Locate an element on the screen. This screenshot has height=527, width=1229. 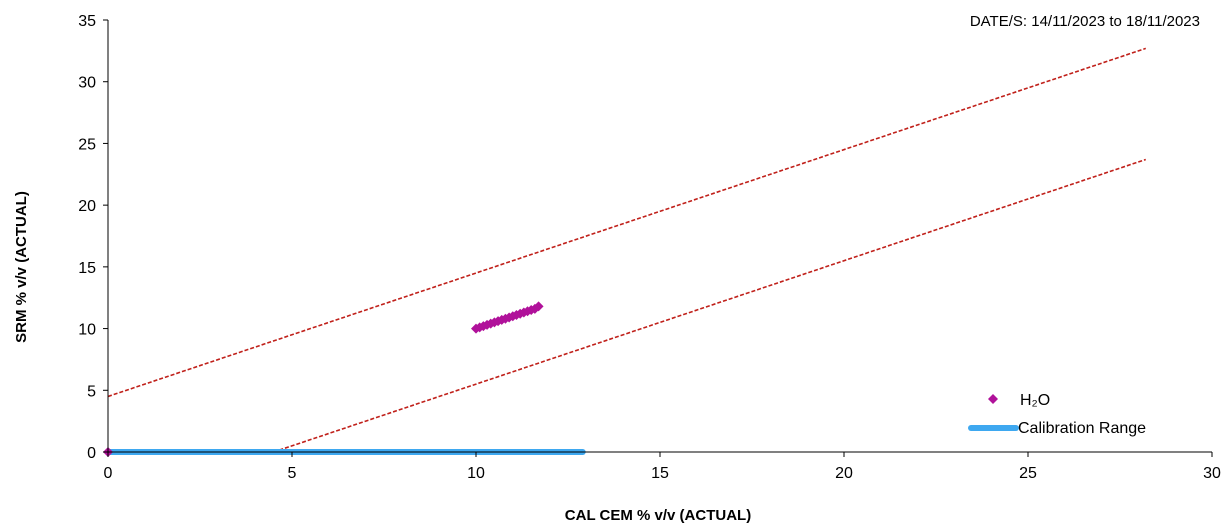
series-layer is located at coordinates (344, 379).